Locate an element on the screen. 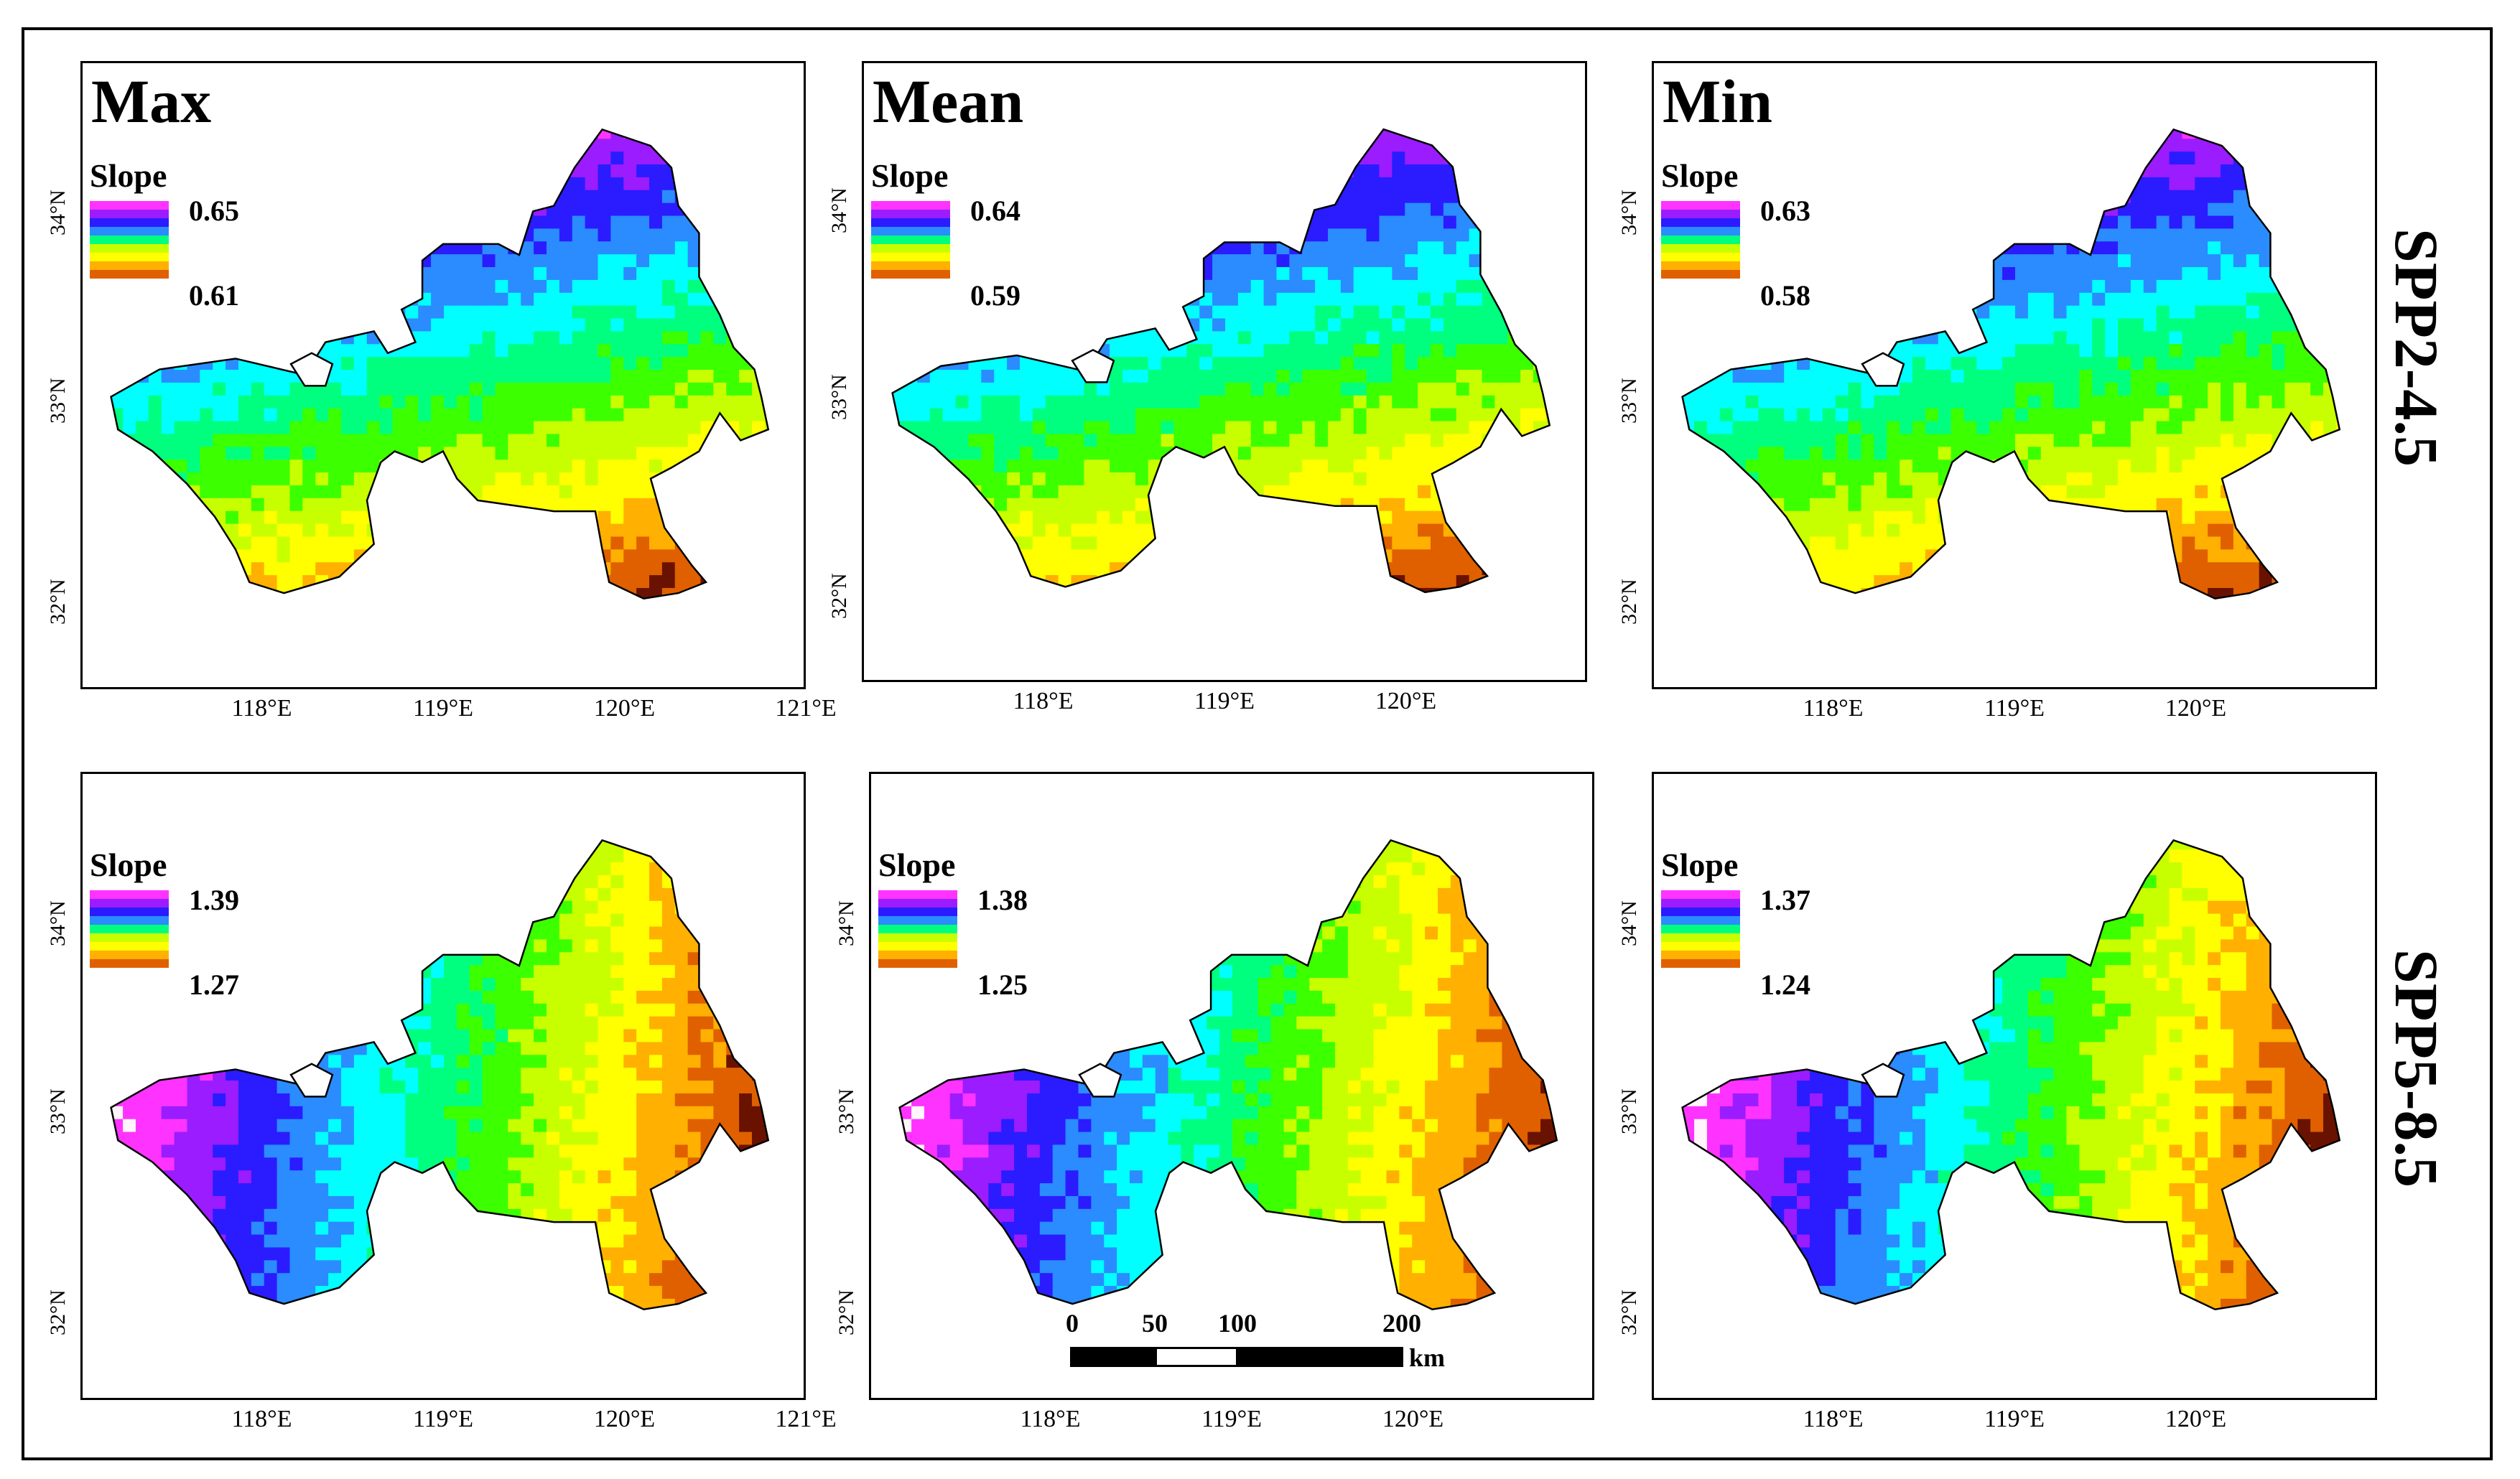  legend-high-value: 1.39 is located at coordinates (214, 900).